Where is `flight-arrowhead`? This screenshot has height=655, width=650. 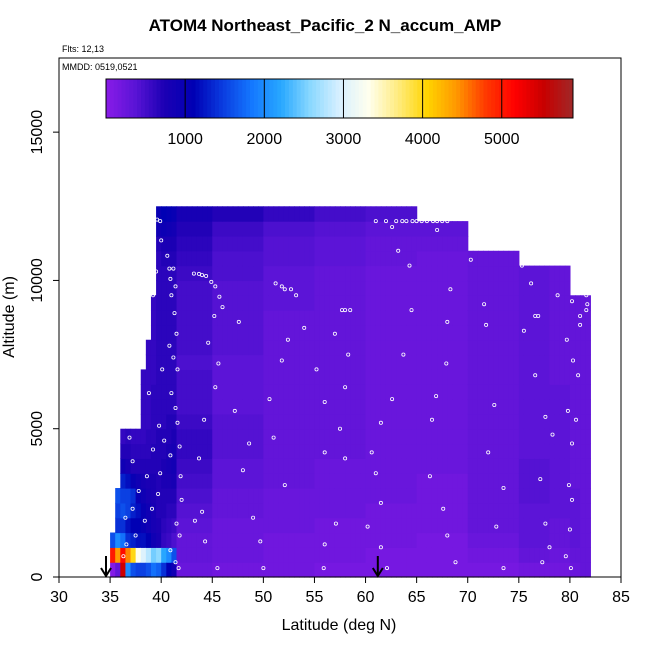
flight-arrowhead is located at coordinates (377, 572).